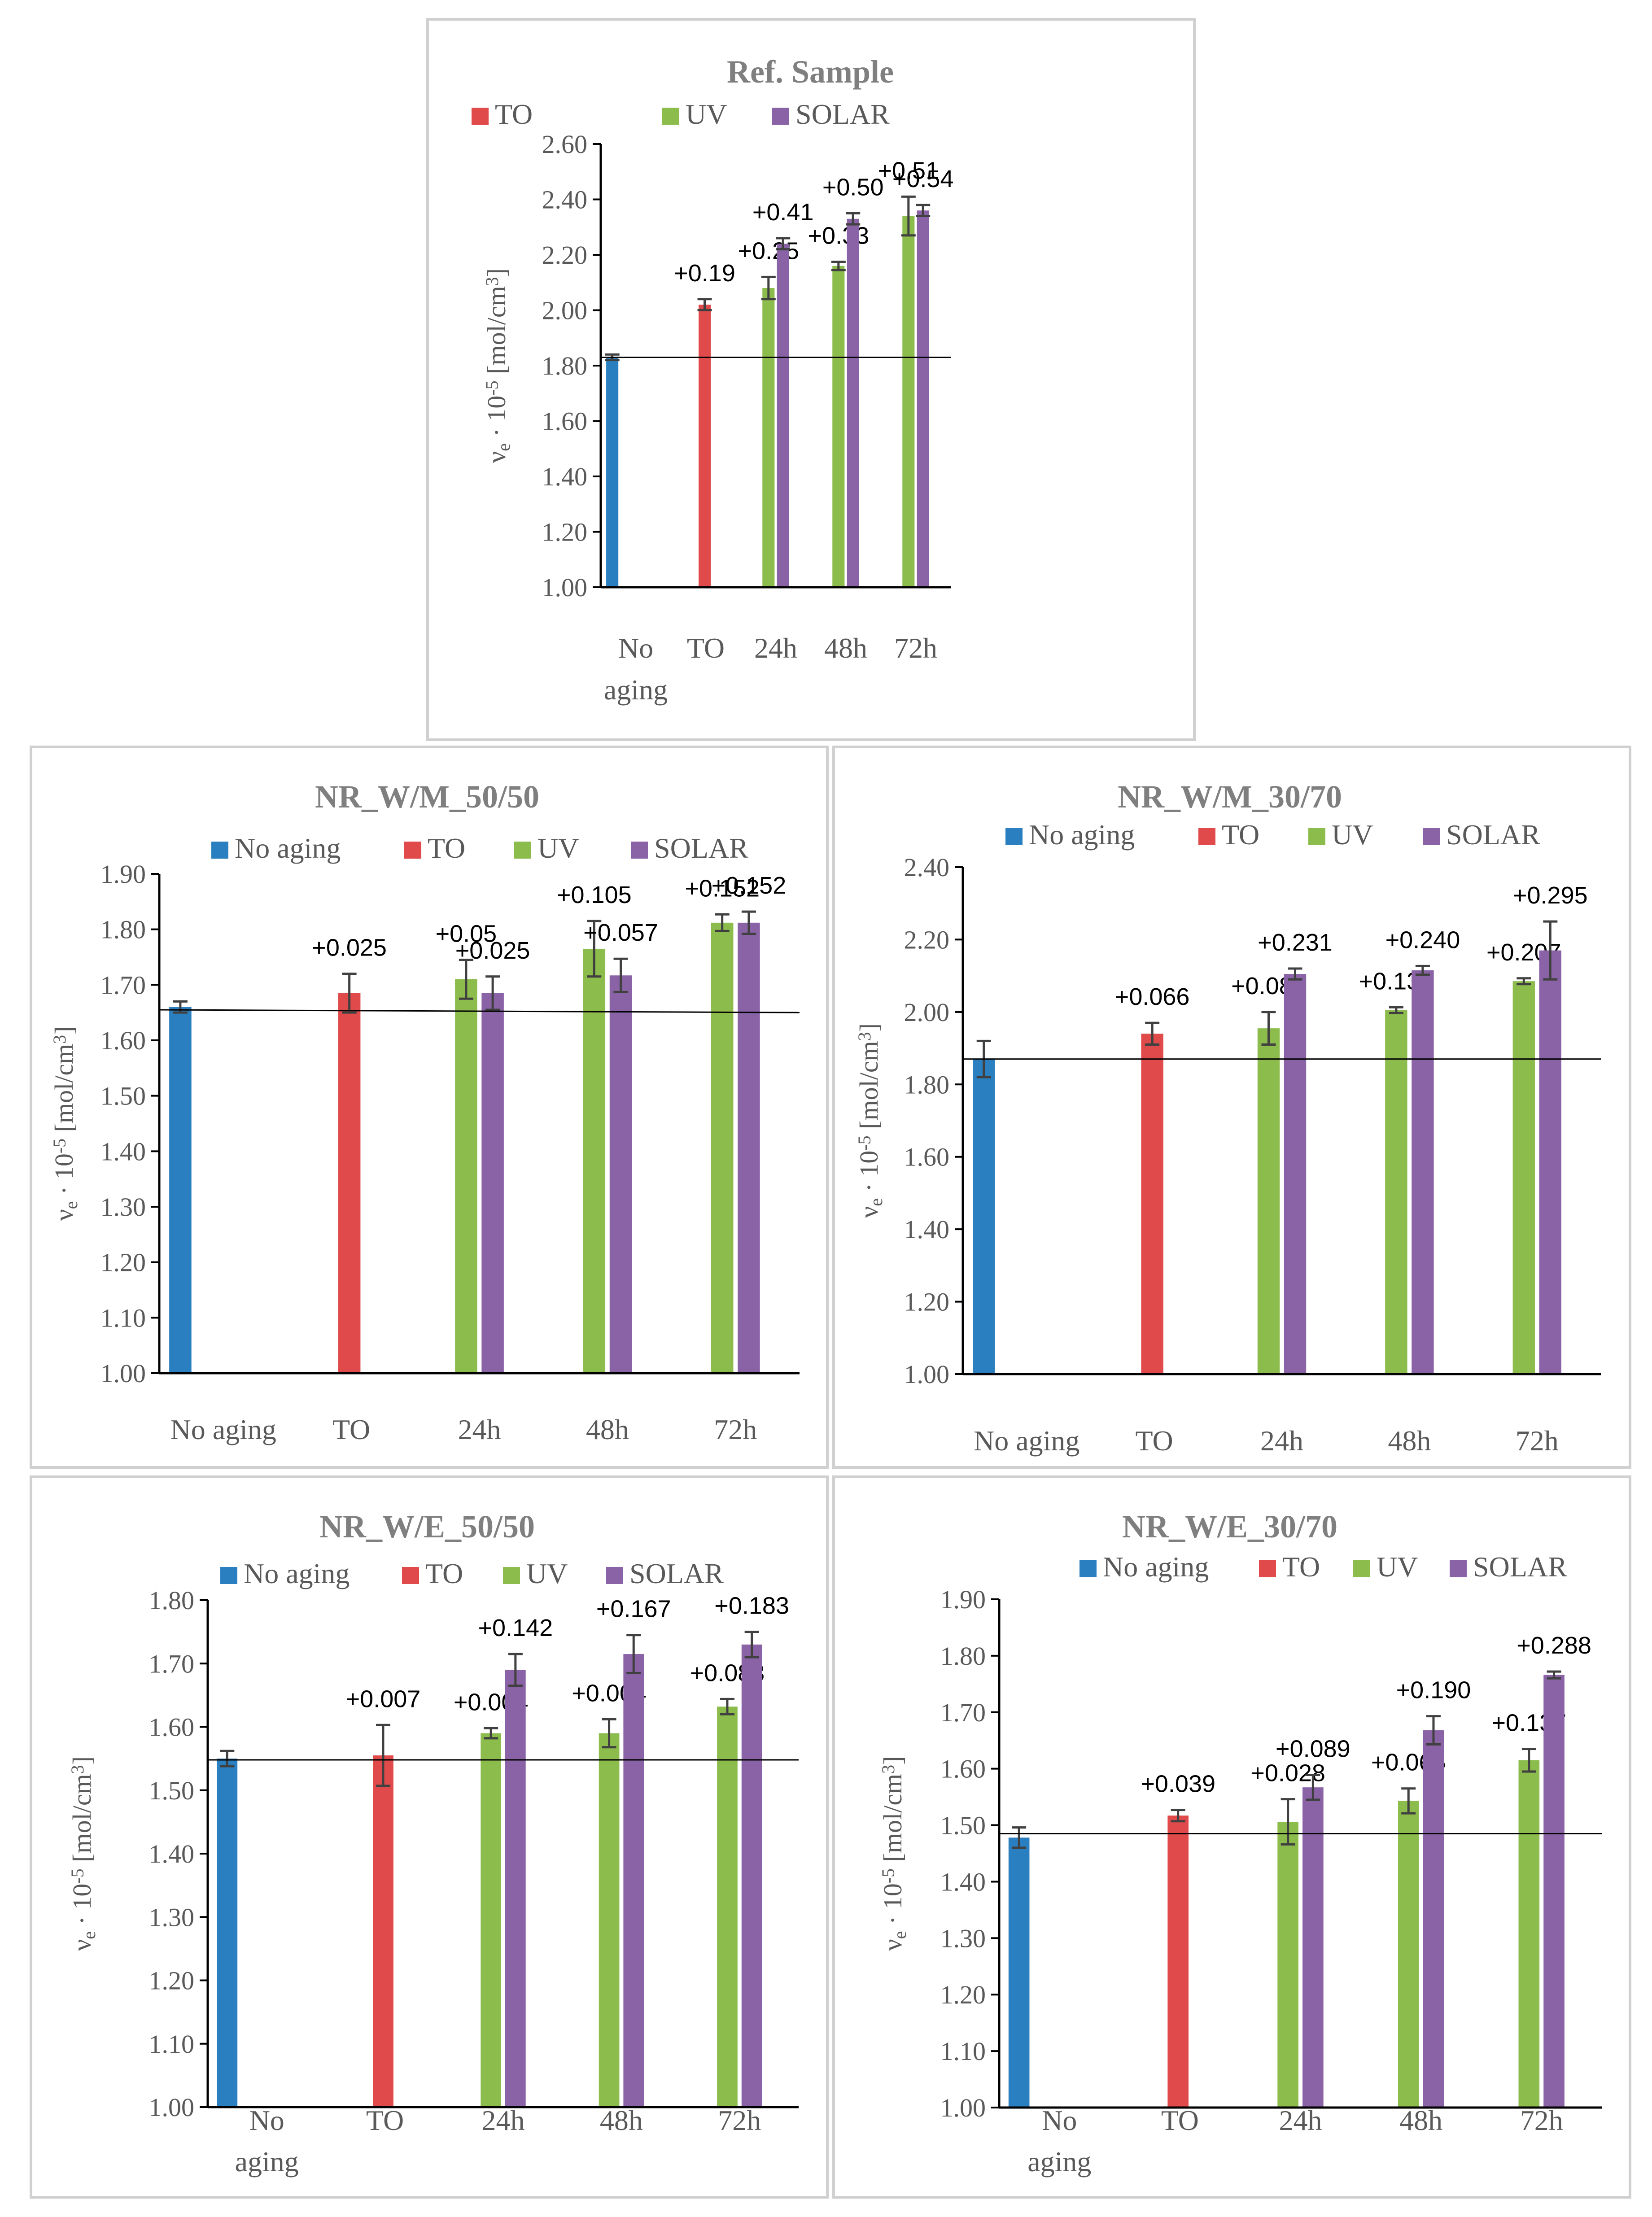 This screenshot has width=1652, height=2217. I want to click on x-category-label: 48h, so click(845, 648).